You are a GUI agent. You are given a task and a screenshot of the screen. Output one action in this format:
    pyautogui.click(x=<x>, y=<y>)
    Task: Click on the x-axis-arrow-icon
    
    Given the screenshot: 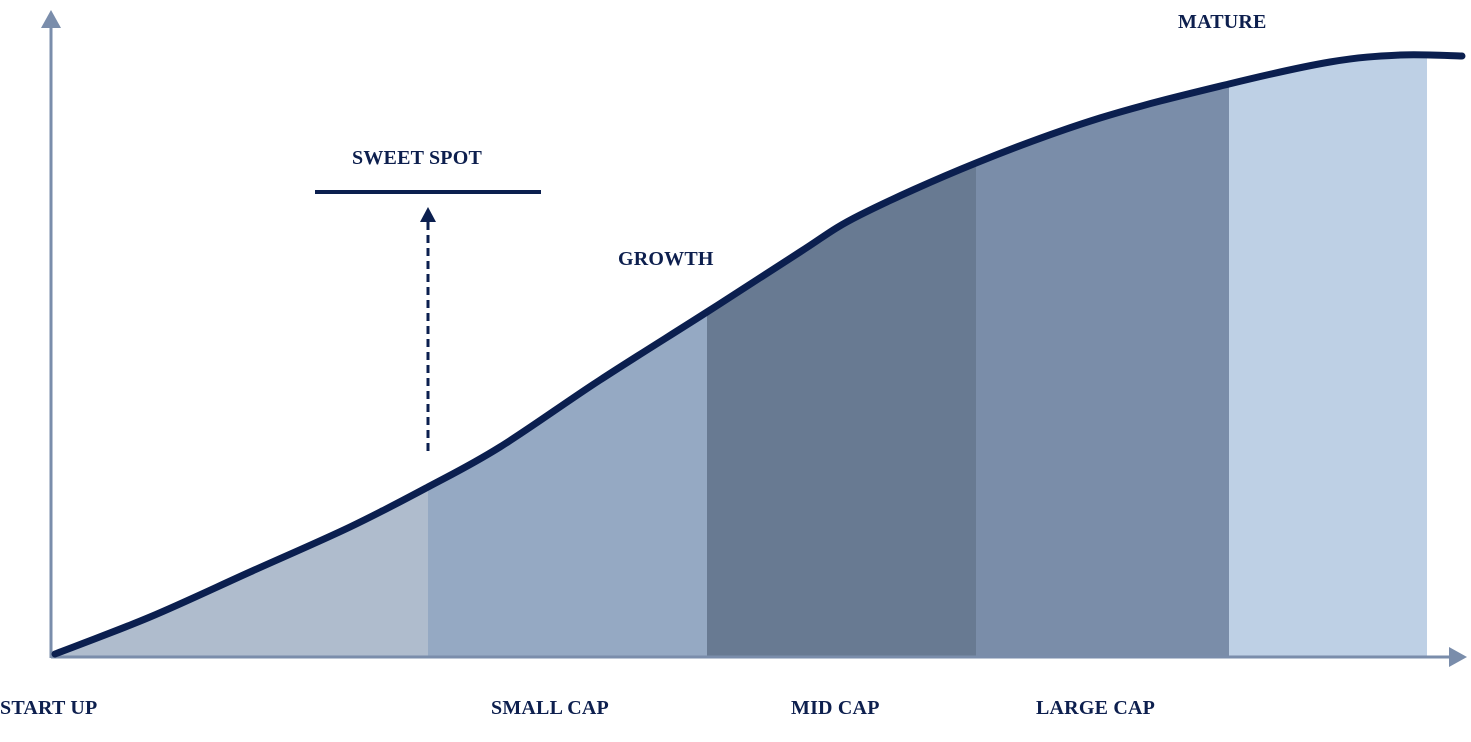 What is the action you would take?
    pyautogui.click(x=1458, y=657)
    